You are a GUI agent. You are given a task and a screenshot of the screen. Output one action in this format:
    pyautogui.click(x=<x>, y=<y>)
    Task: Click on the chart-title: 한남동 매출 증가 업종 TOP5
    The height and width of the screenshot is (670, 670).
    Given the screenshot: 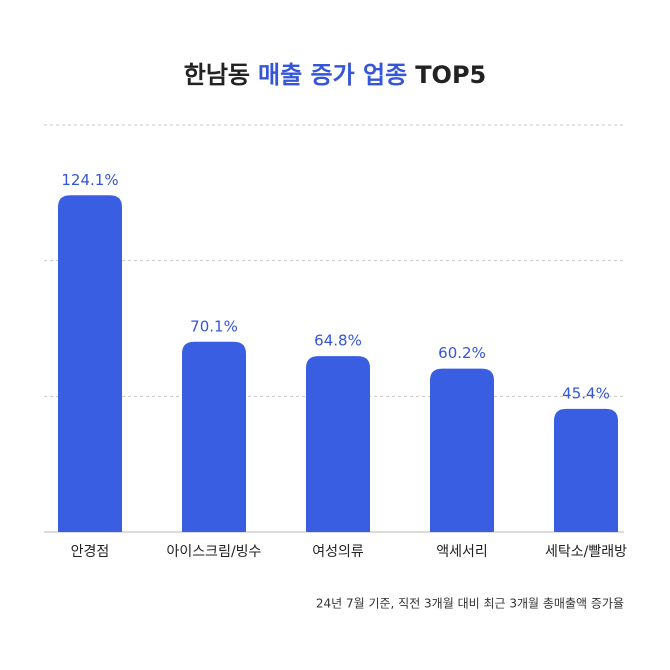 What is the action you would take?
    pyautogui.click(x=335, y=75)
    